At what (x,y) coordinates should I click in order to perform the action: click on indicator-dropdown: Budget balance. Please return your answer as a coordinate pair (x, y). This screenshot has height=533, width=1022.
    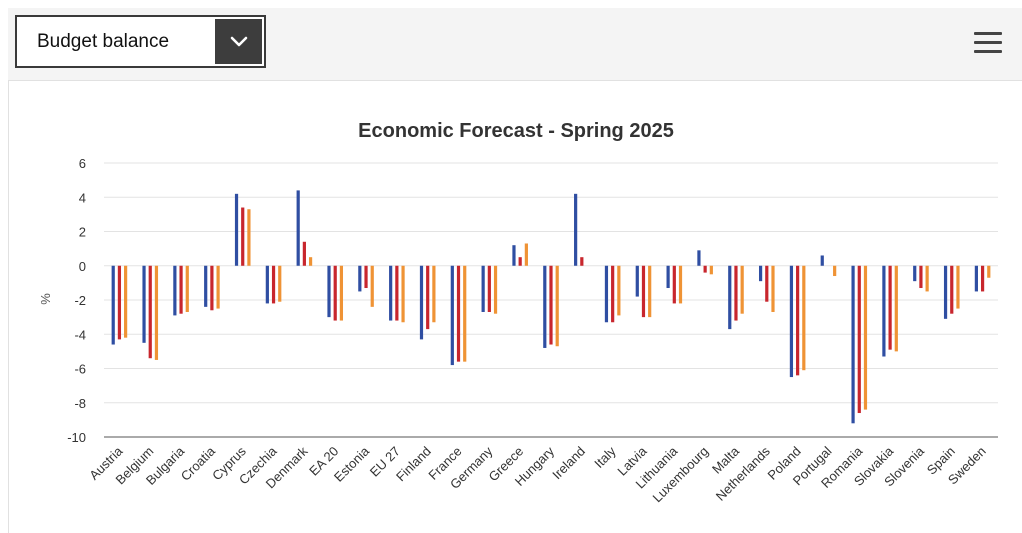
    Looking at the image, I should click on (140, 41).